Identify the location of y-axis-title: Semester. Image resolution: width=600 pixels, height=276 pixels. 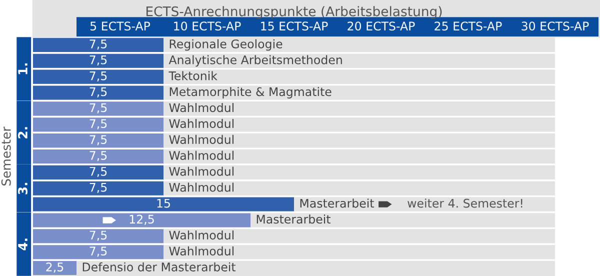
(6, 156).